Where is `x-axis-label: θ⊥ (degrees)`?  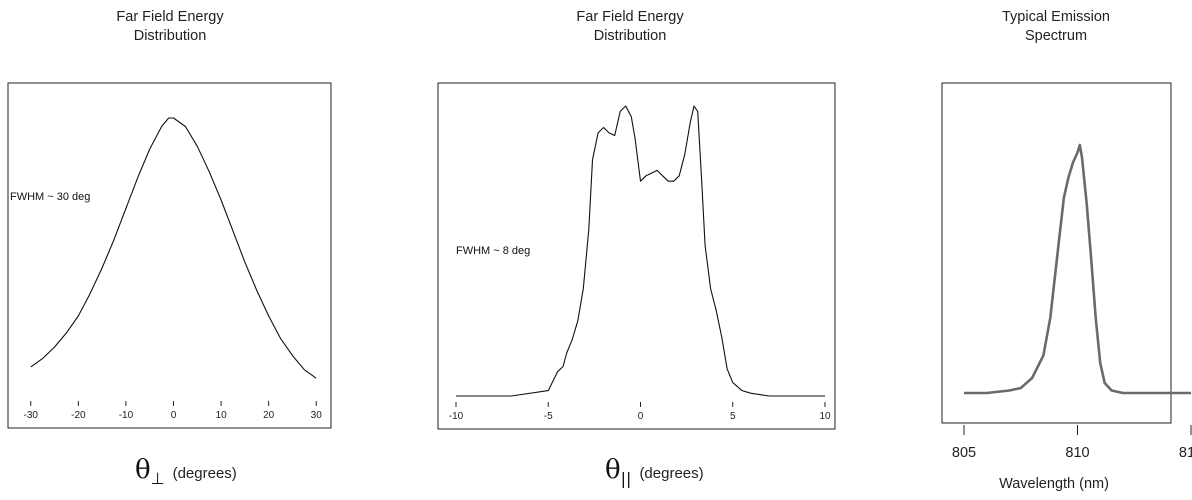 x-axis-label: θ⊥ (degrees) is located at coordinates (186, 471).